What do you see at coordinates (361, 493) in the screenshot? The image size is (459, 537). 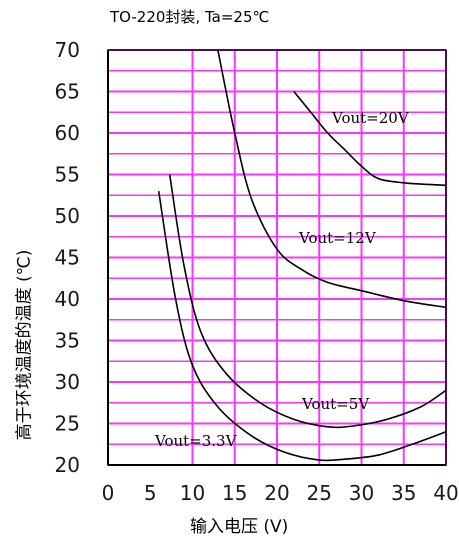 I see `x-tick-label: 30` at bounding box center [361, 493].